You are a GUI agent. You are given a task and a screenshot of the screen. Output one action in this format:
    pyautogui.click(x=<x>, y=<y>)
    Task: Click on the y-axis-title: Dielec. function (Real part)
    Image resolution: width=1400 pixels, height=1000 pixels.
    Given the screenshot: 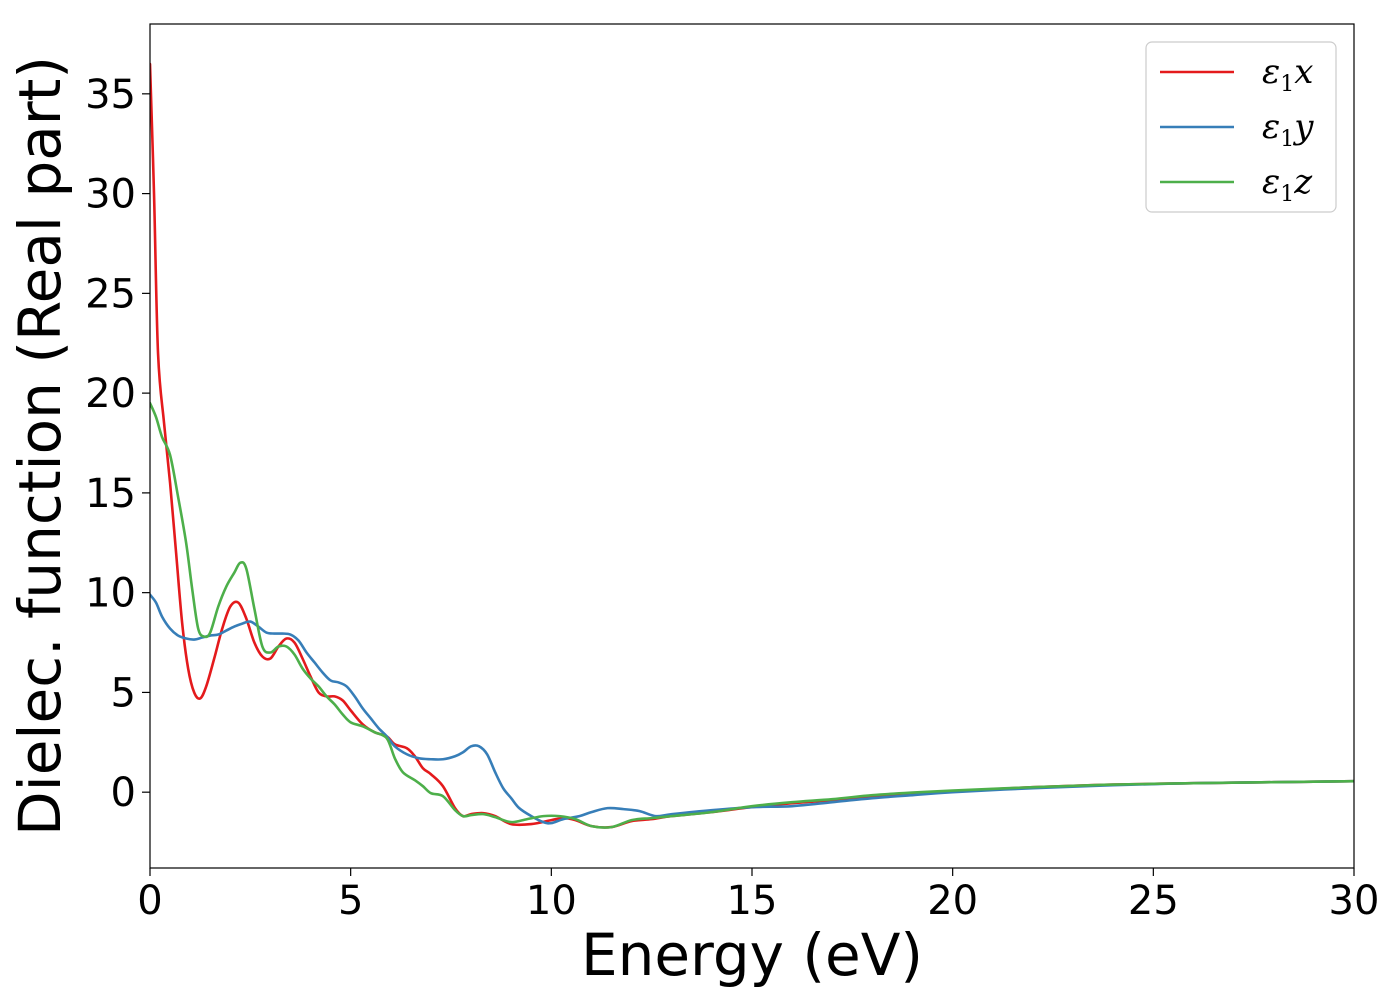 What is the action you would take?
    pyautogui.click(x=40, y=446)
    